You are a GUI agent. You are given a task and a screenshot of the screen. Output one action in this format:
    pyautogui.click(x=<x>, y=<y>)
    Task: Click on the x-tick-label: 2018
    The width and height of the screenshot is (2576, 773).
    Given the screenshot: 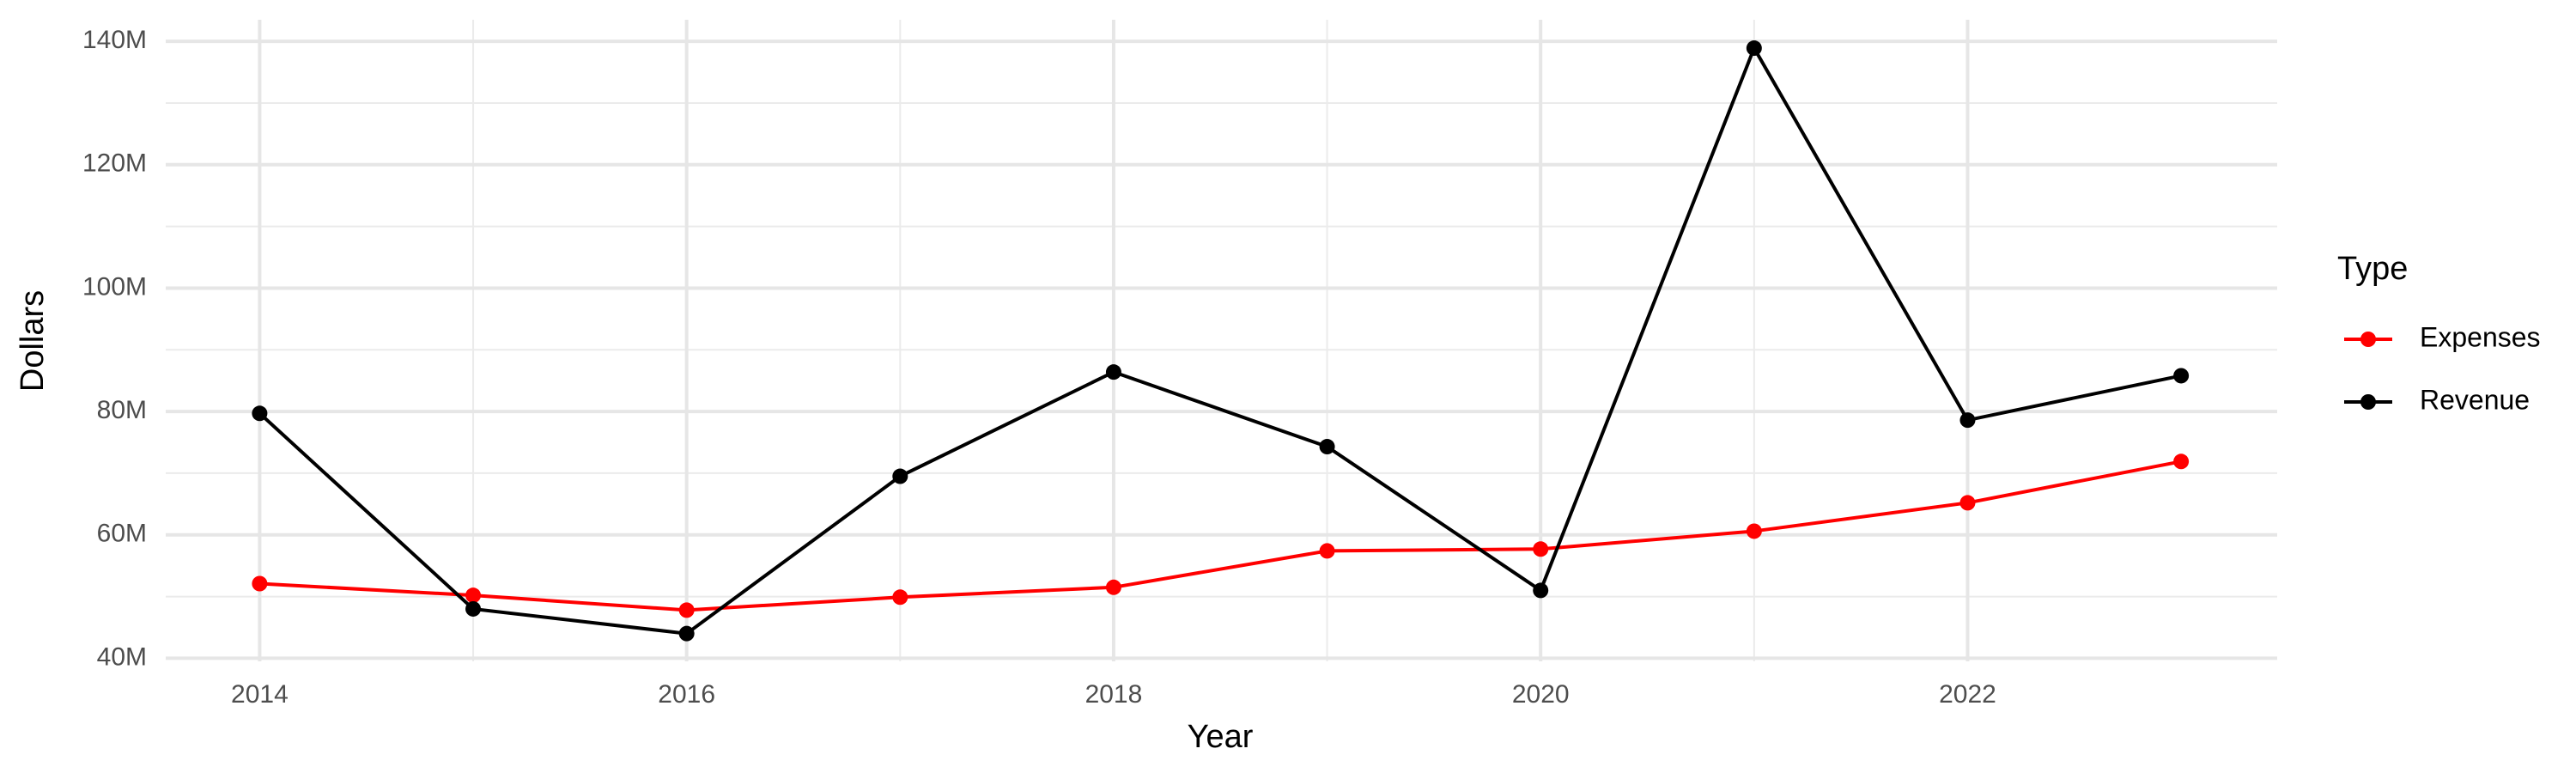 What is the action you would take?
    pyautogui.click(x=1114, y=694)
    